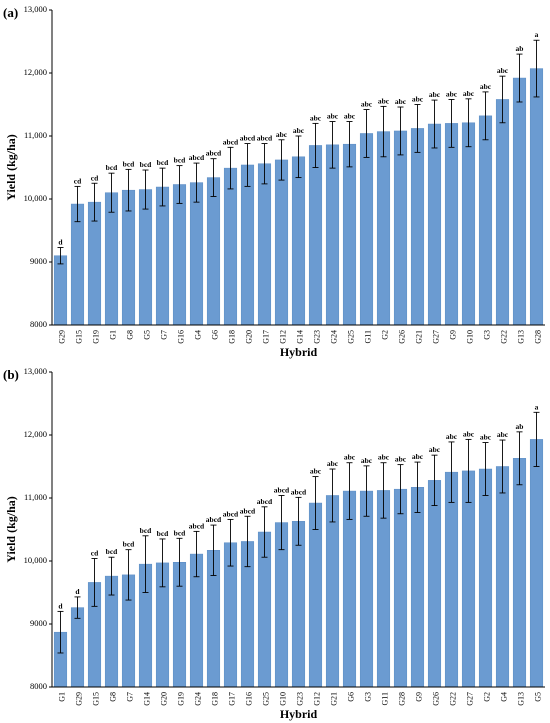 The width and height of the screenshot is (550, 723). What do you see at coordinates (316, 337) in the screenshot?
I see `x-tick-label: G23` at bounding box center [316, 337].